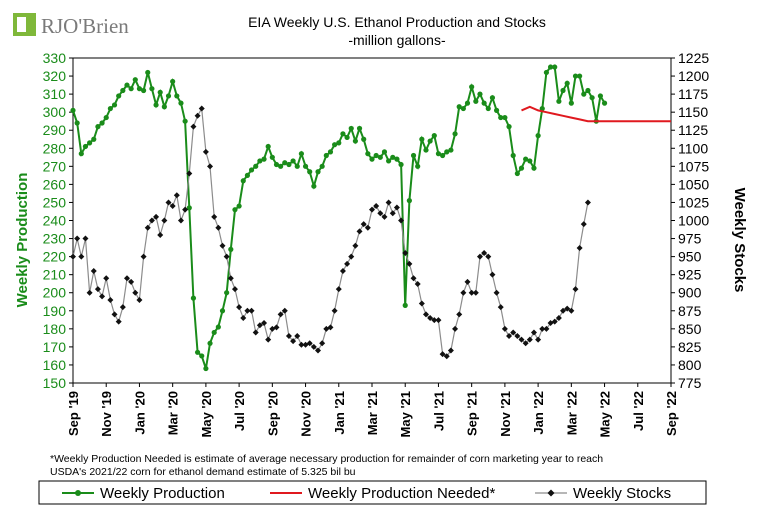 The height and width of the screenshot is (516, 763). I want to click on left-tick-label: 210, so click(55, 275).